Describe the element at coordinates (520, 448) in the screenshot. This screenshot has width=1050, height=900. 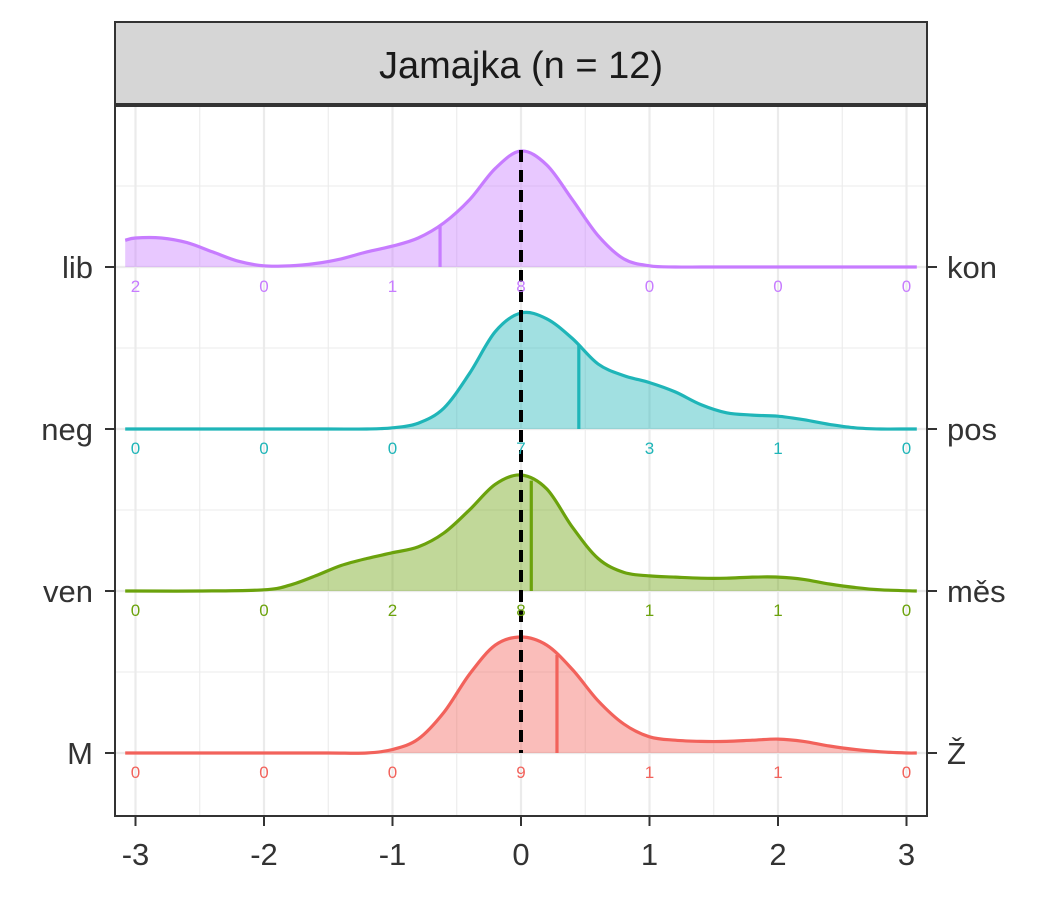
I see `count-label: 7` at that location.